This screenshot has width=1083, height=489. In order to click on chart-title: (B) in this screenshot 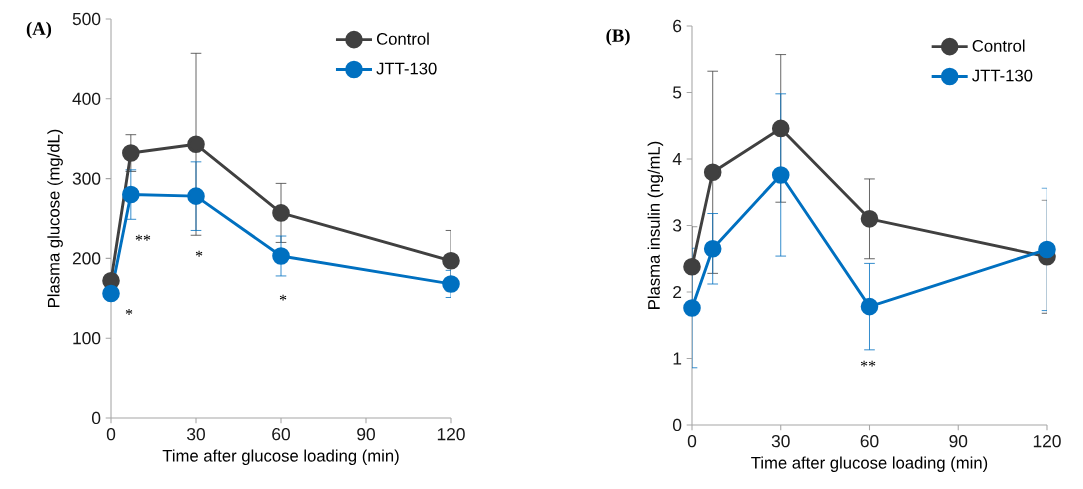, I will do `click(618, 37)`.